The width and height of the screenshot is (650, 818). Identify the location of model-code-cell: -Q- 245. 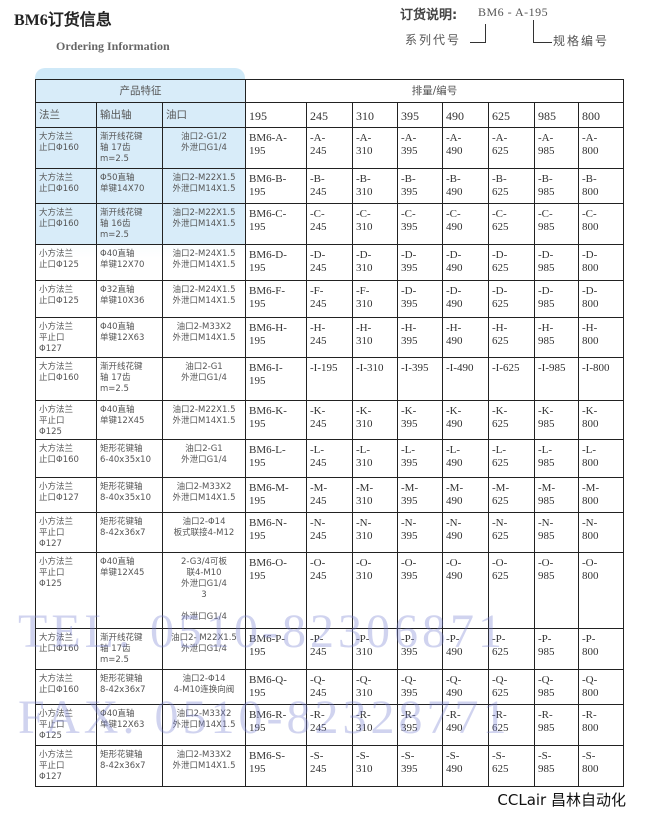
(329, 687).